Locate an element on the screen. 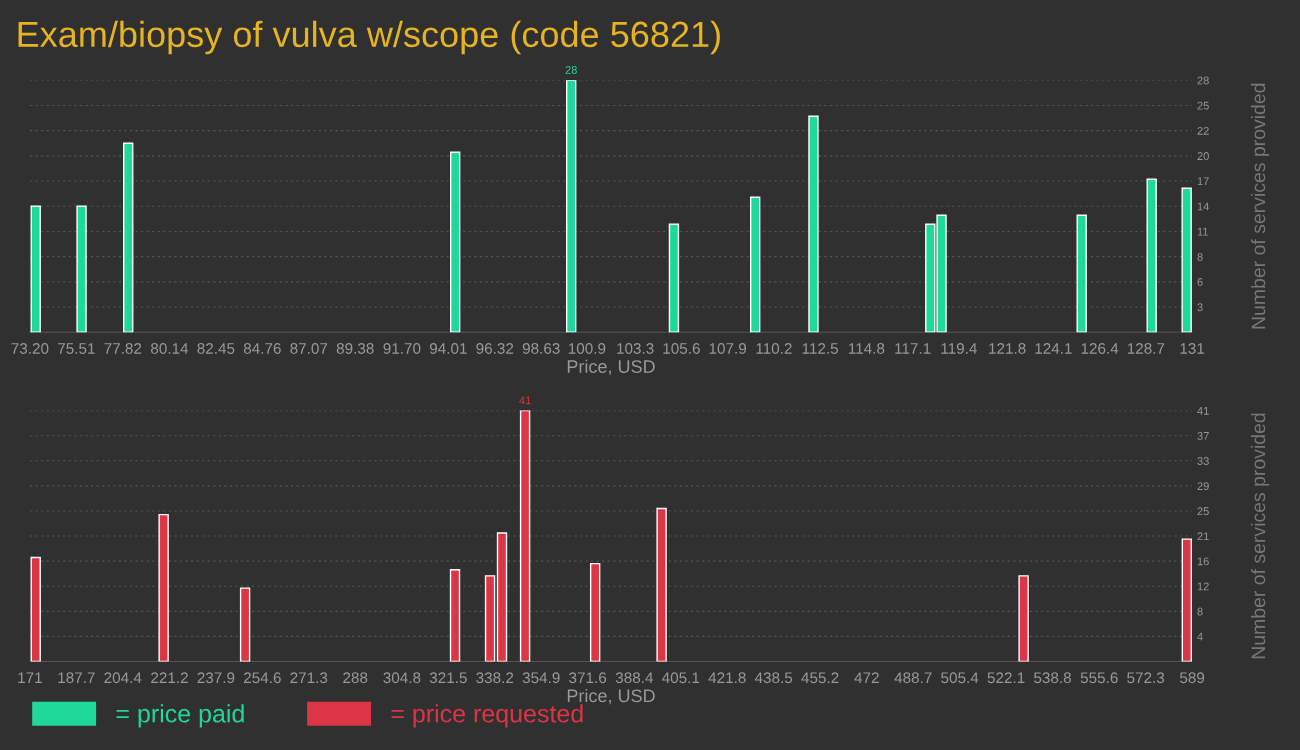 Image resolution: width=1300 pixels, height=750 pixels. x-tick-label: 221.2 is located at coordinates (169, 677).